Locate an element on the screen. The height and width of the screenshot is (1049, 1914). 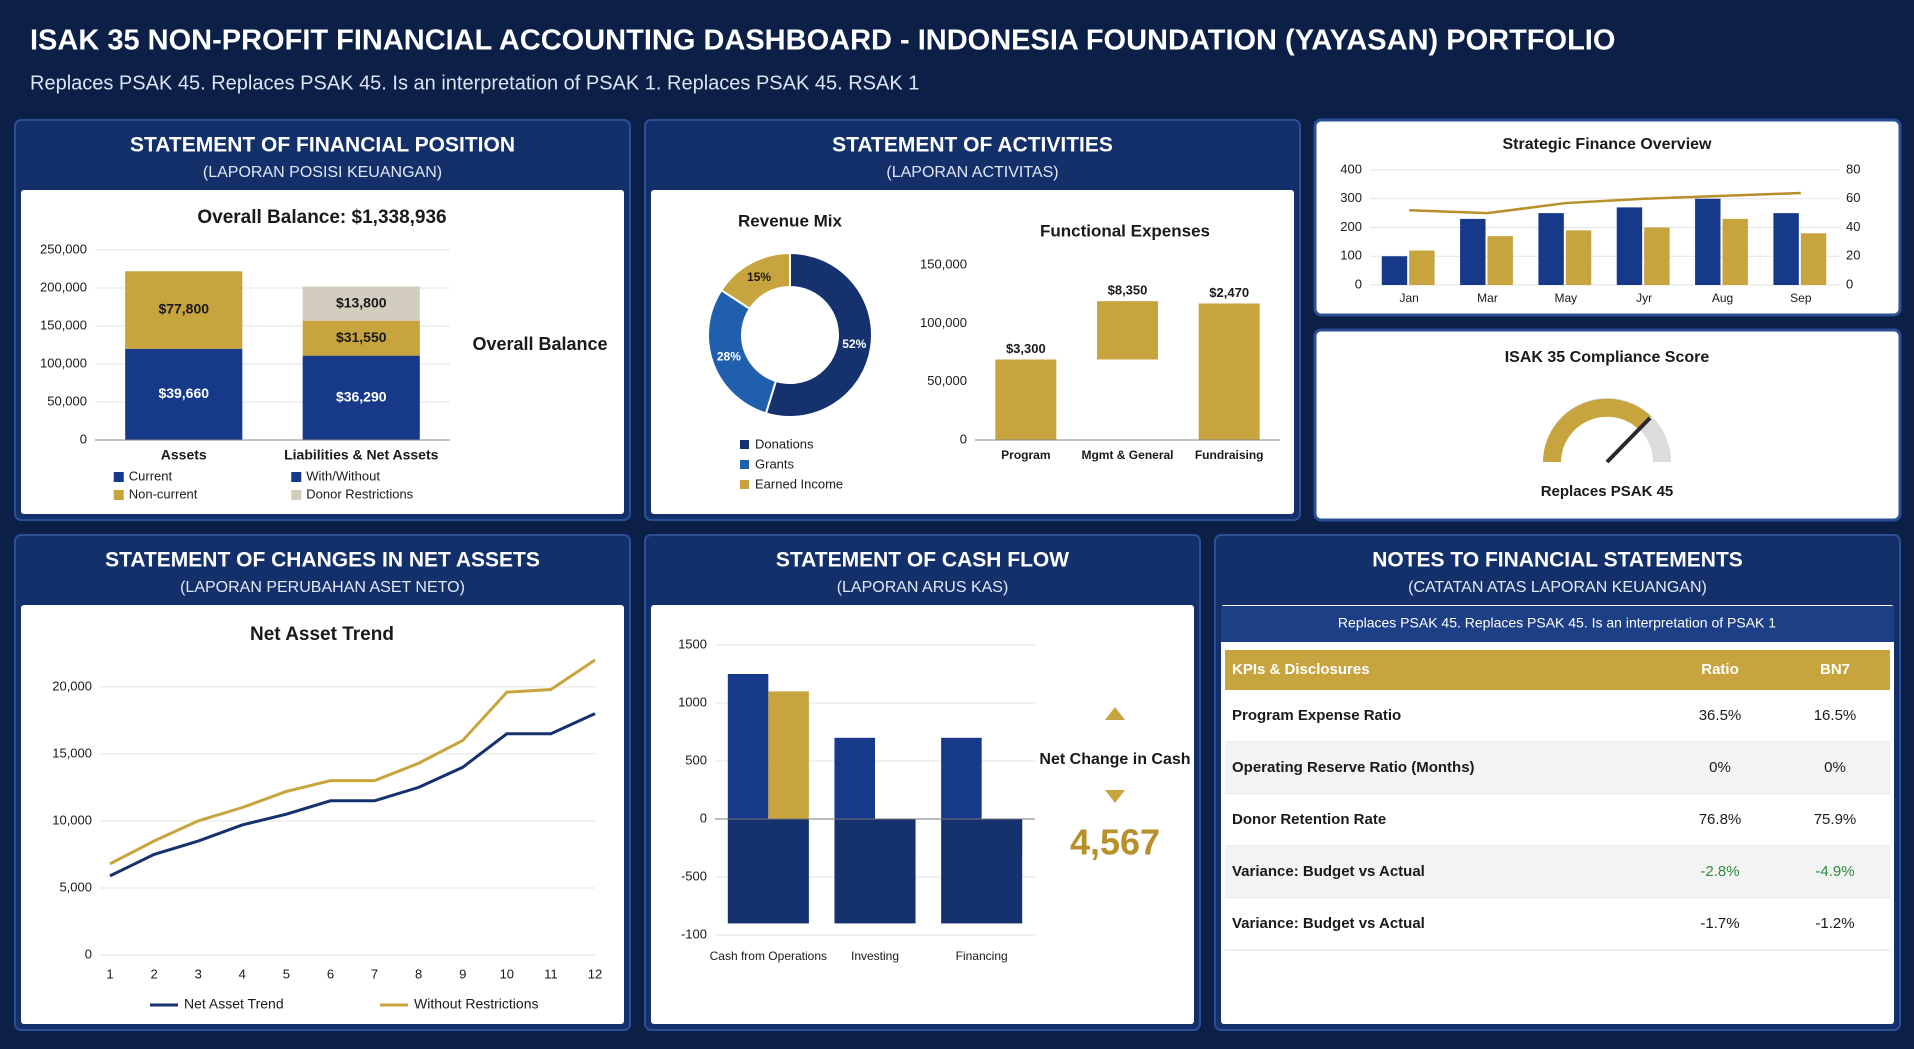
x-tick-label: Cash from Operations is located at coordinates (768, 956).